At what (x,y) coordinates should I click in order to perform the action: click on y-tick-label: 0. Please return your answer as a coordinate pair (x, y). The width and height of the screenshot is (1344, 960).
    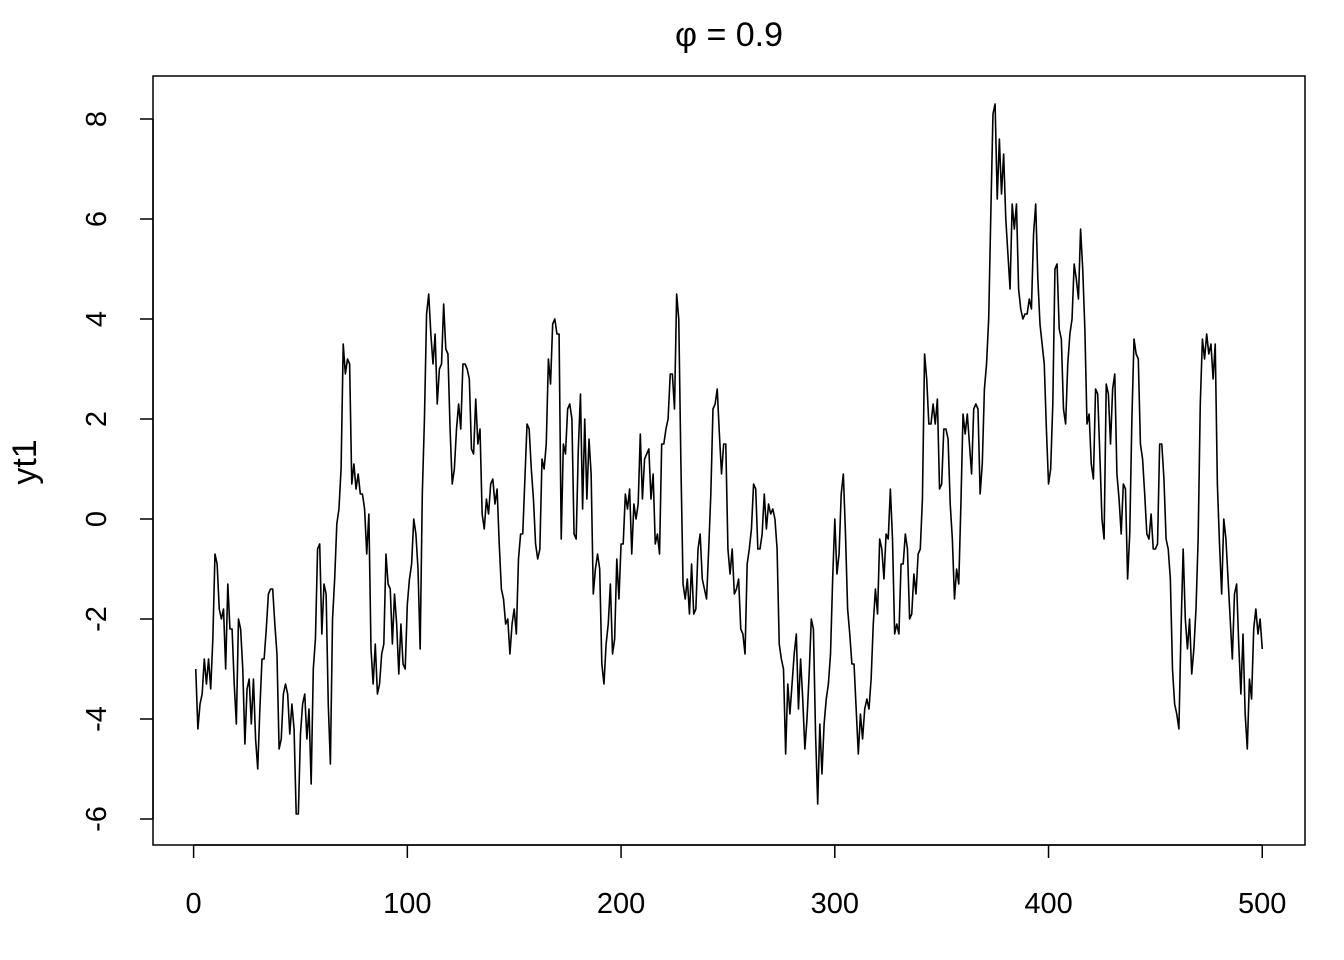
    Looking at the image, I should click on (97, 519).